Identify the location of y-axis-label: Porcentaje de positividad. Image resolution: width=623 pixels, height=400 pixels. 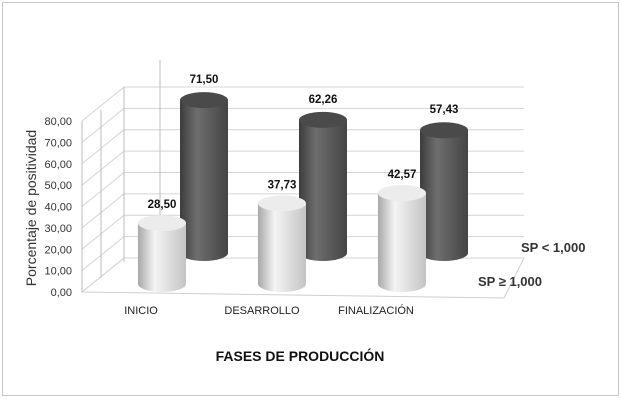
(31, 208).